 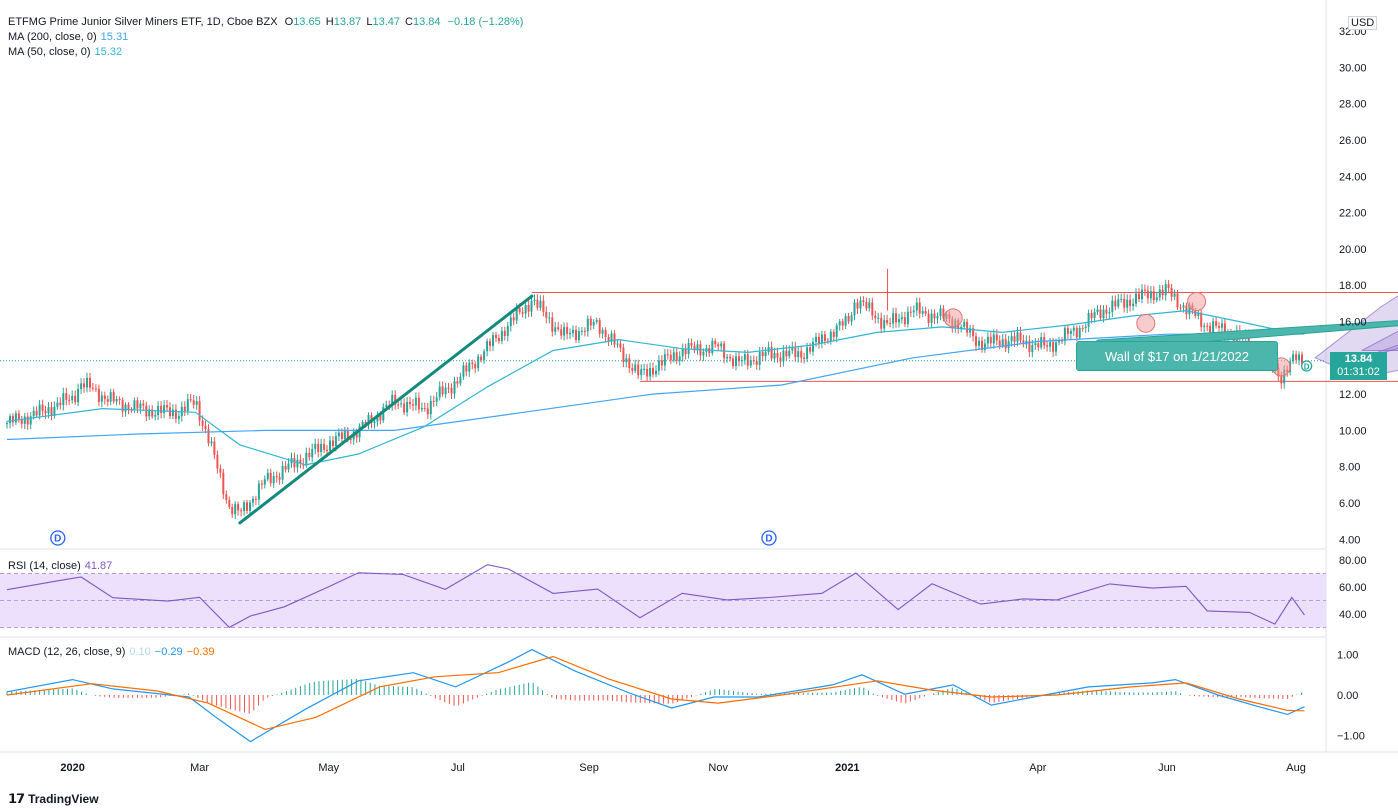 I want to click on macd-signal-line, so click(x=655, y=693).